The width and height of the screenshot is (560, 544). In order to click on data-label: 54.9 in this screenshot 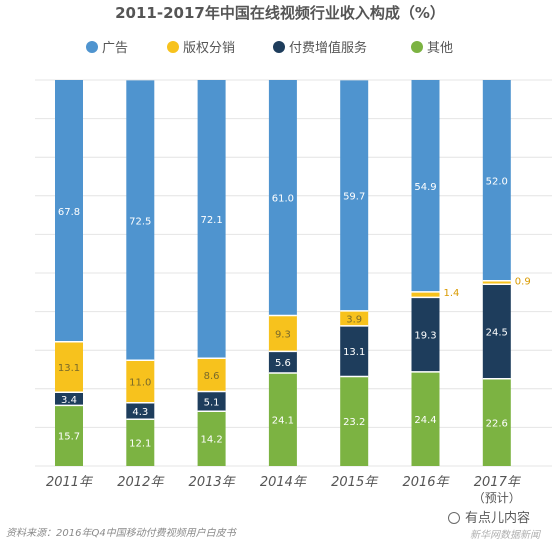, I will do `click(425, 187)`.